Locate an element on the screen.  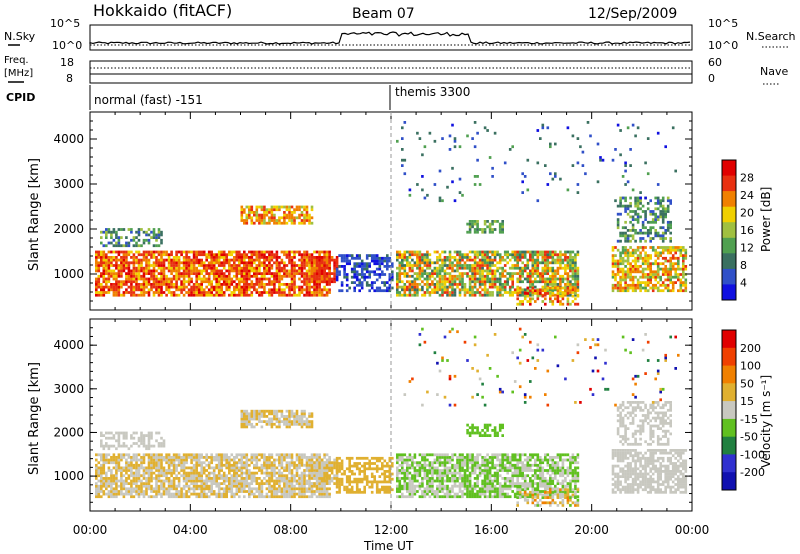
freq-tick-high: 18 is located at coordinates (67, 62).